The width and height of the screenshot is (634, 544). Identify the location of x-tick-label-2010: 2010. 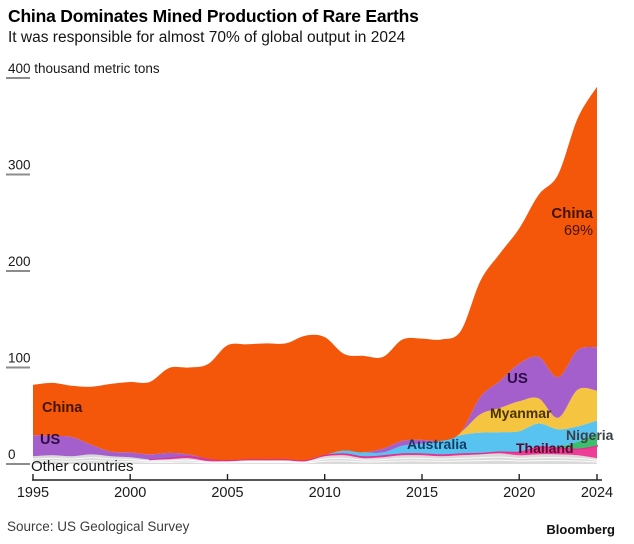
(325, 493).